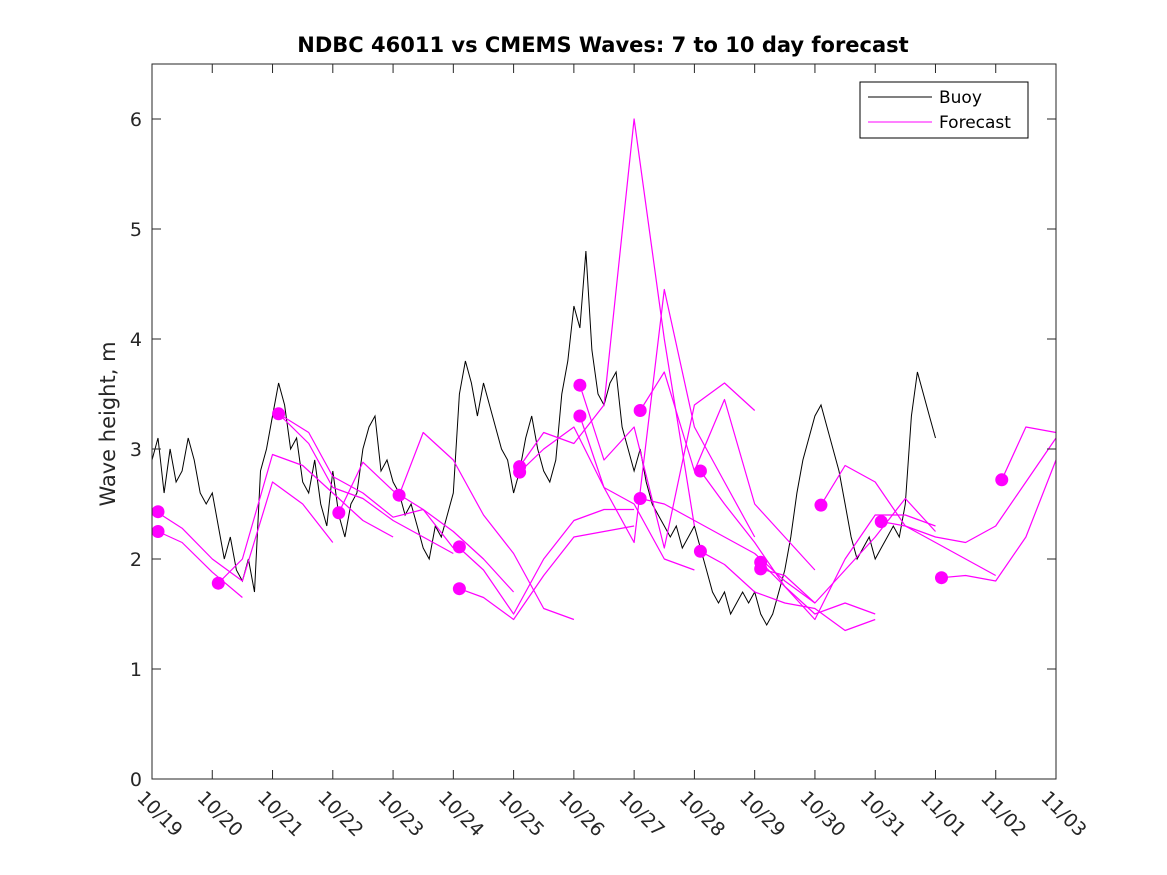  I want to click on y-tick-label: 3, so click(136, 450).